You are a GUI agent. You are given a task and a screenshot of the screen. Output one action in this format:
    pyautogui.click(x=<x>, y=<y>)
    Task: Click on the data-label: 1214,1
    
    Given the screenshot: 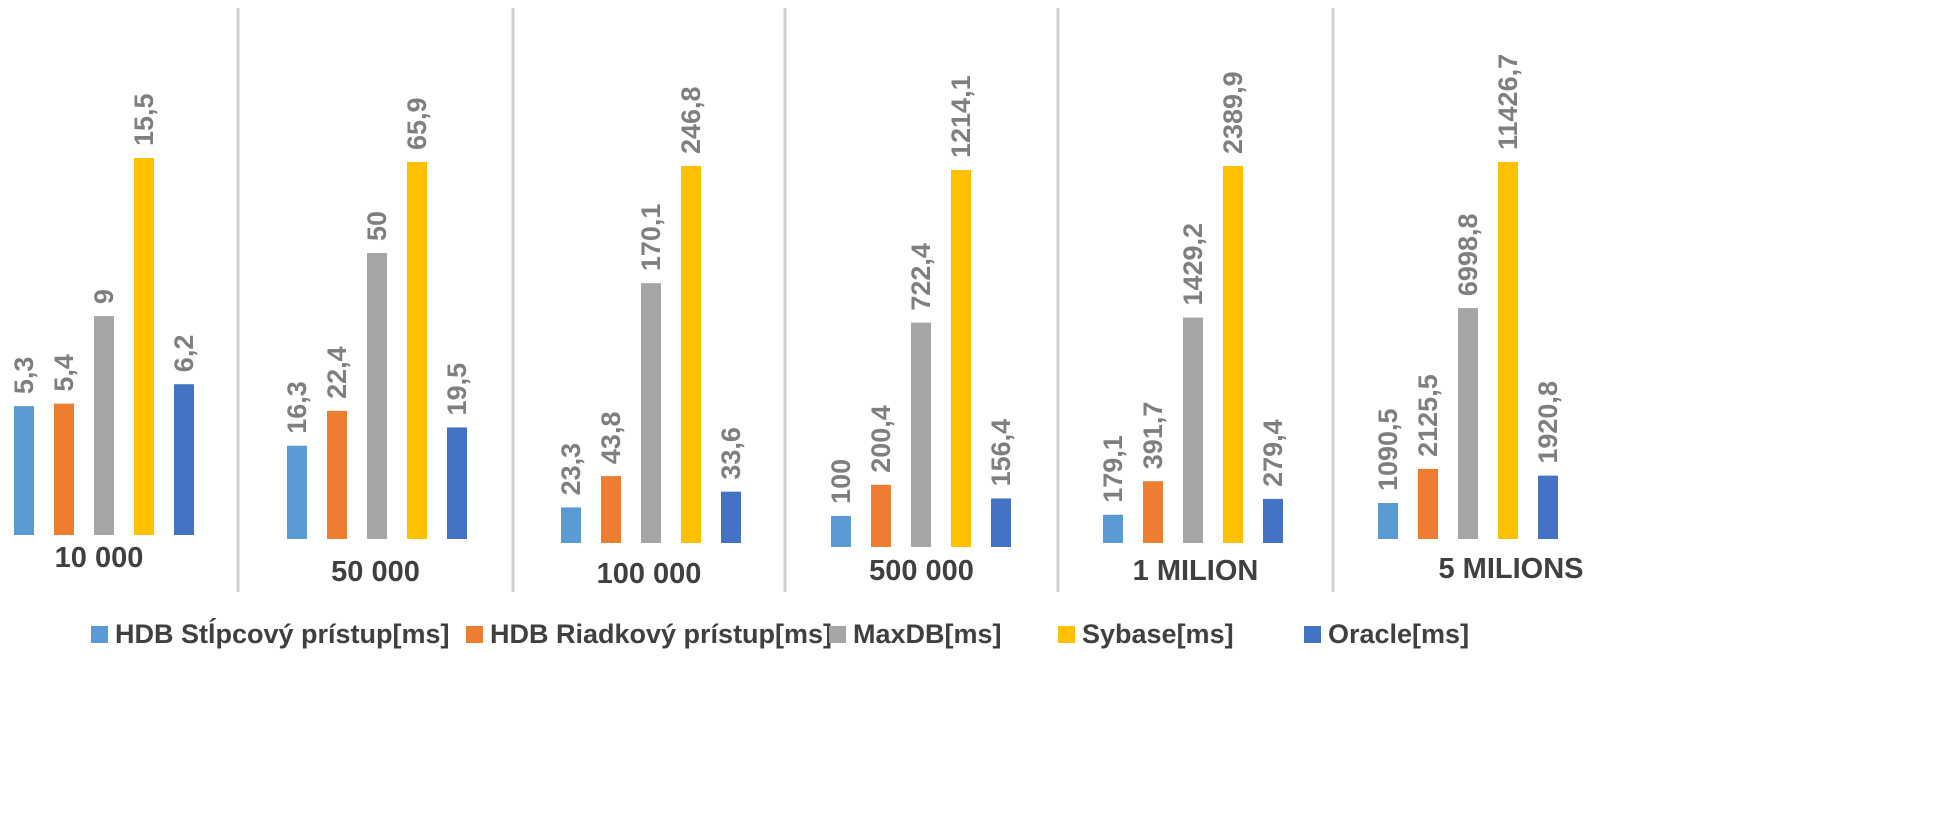 What is the action you would take?
    pyautogui.click(x=961, y=116)
    